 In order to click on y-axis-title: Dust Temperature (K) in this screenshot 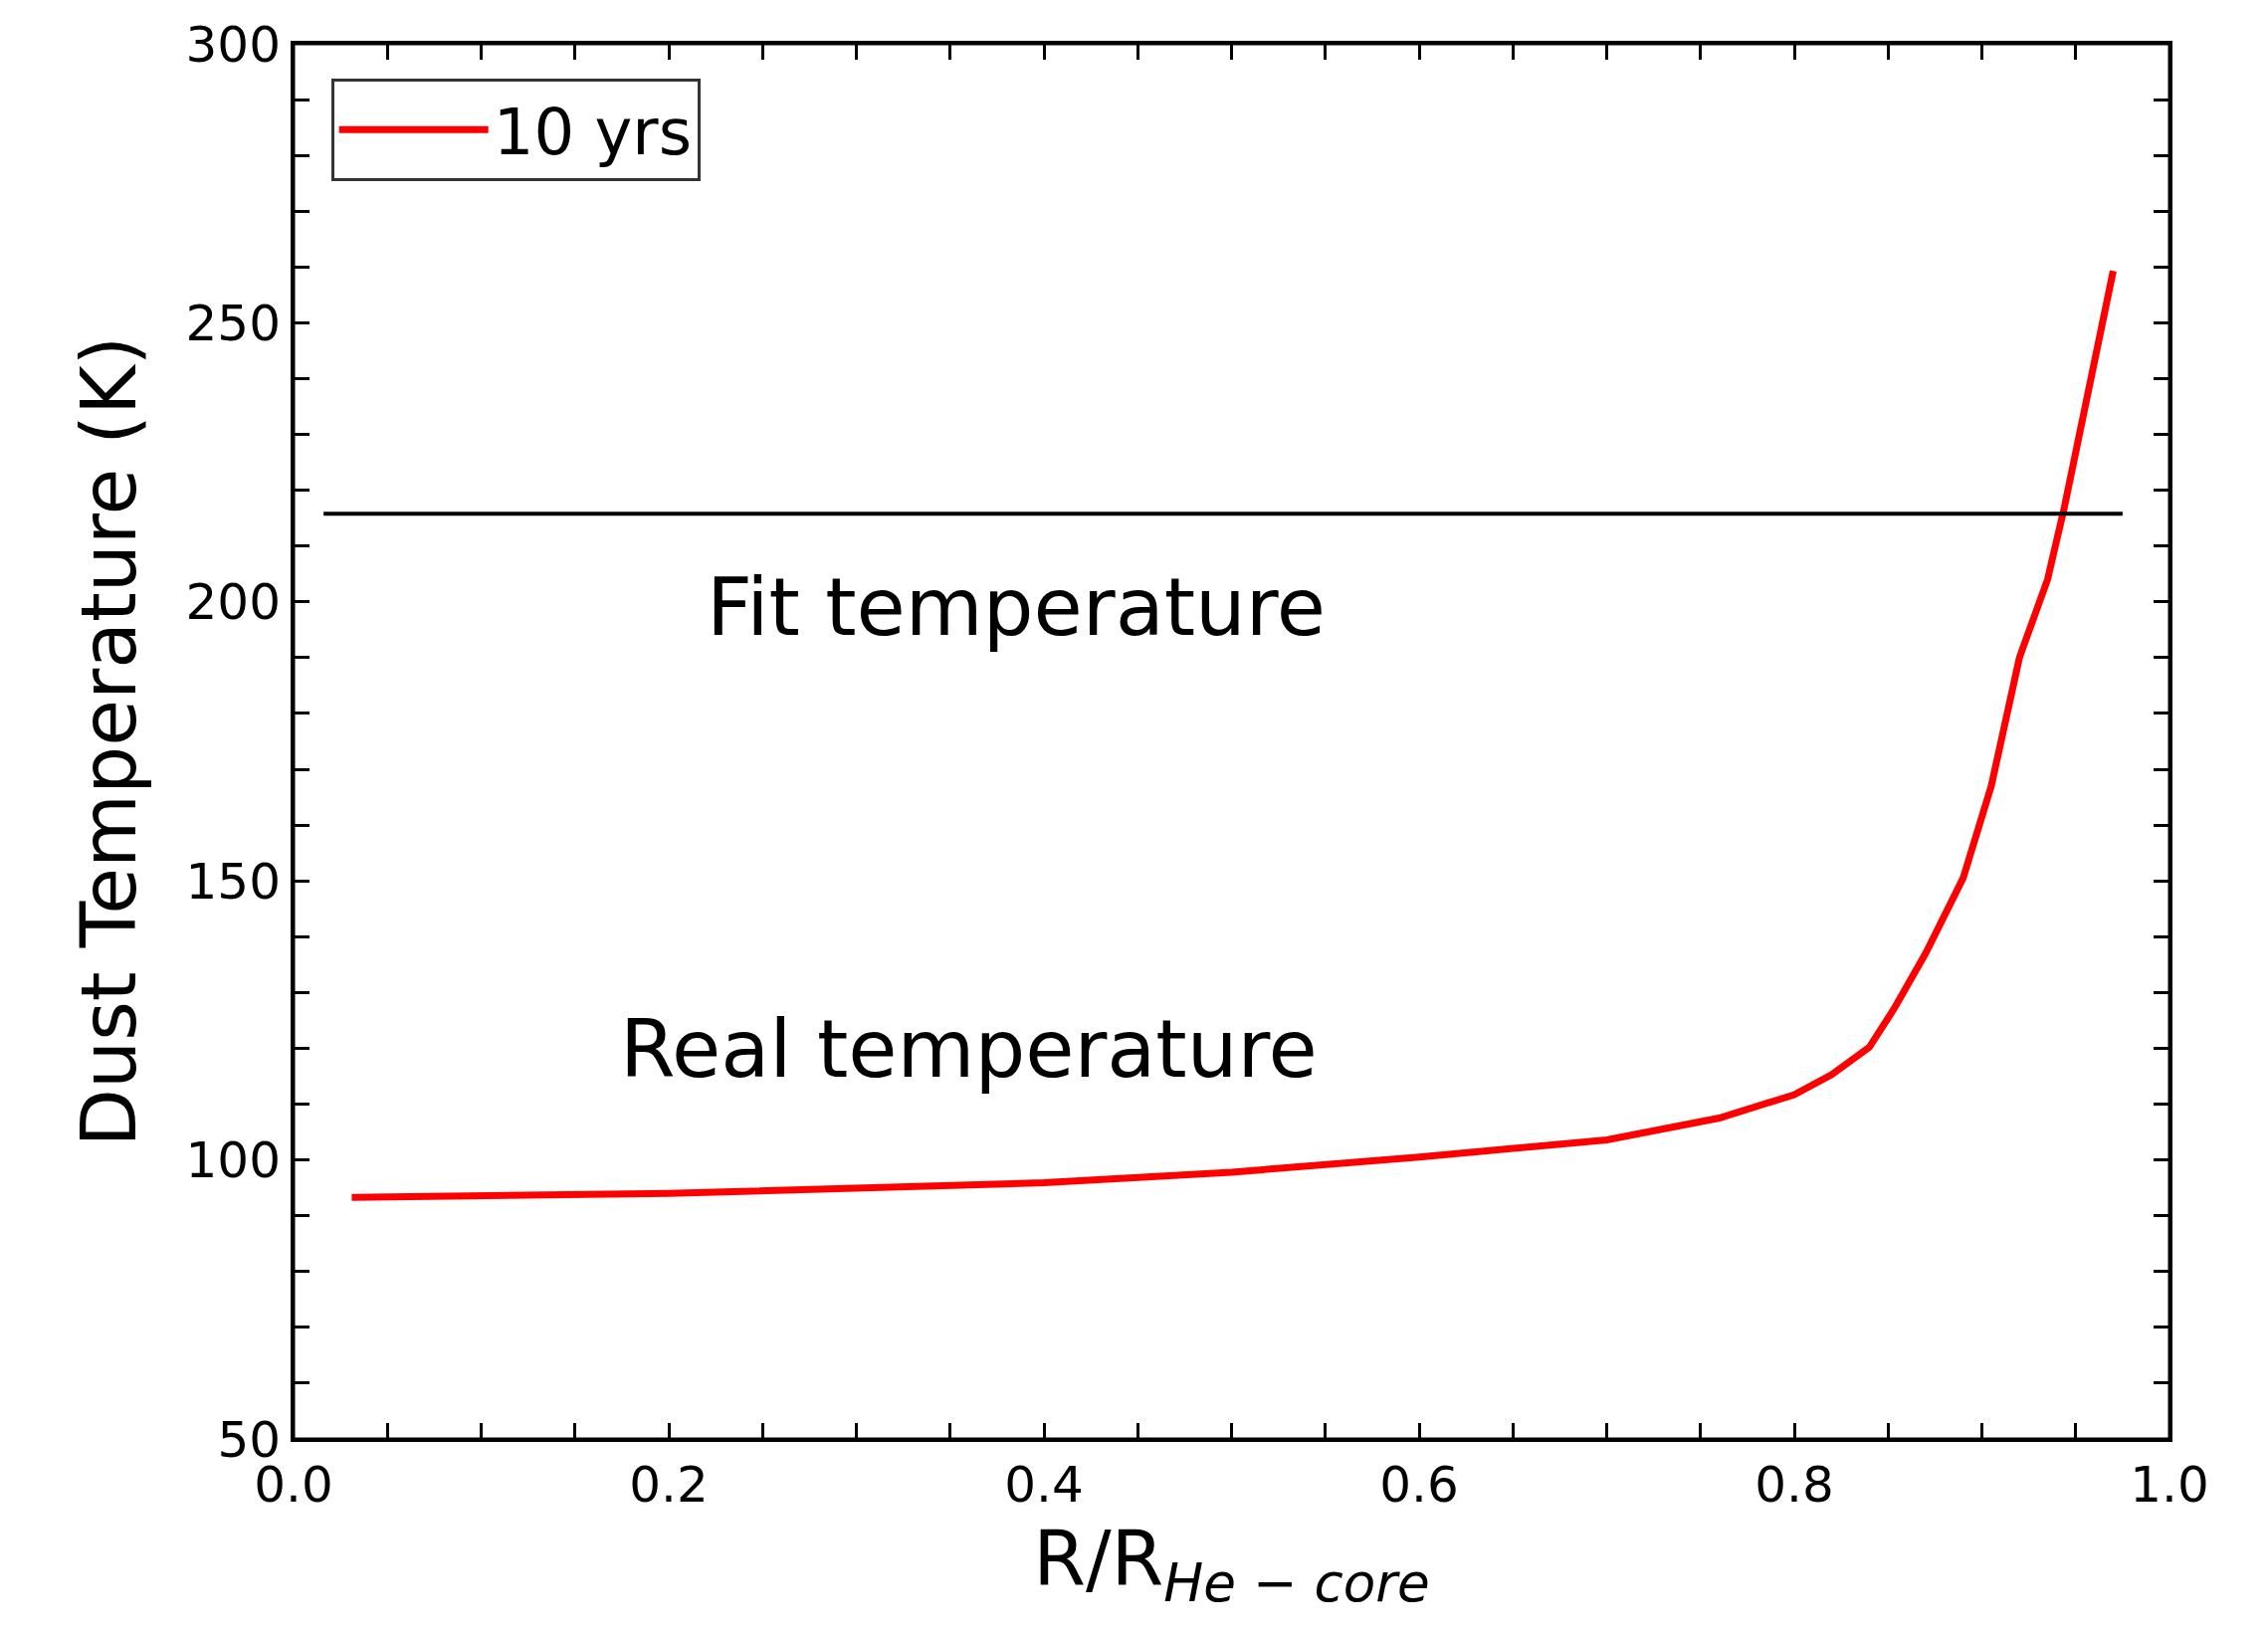, I will do `click(109, 741)`.